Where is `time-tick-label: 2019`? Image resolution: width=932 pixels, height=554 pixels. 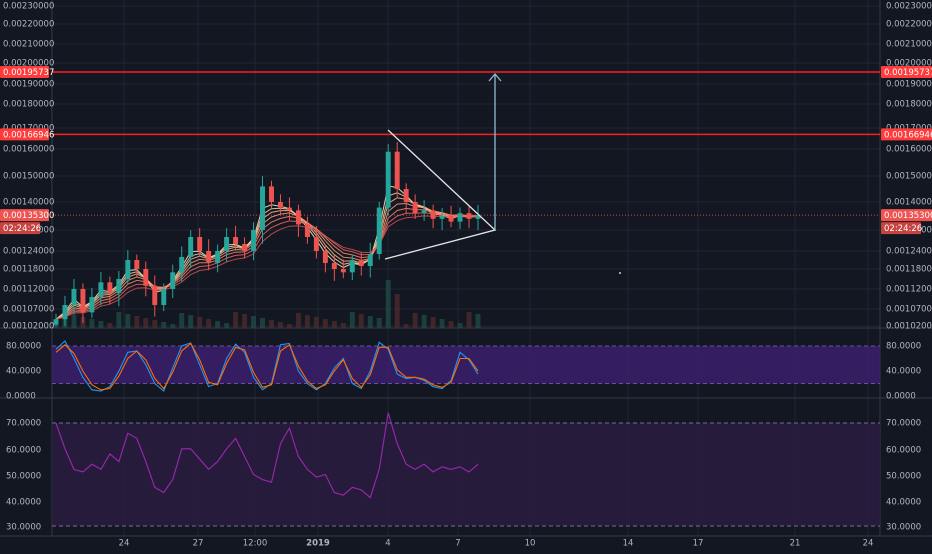 time-tick-label: 2019 is located at coordinates (318, 544).